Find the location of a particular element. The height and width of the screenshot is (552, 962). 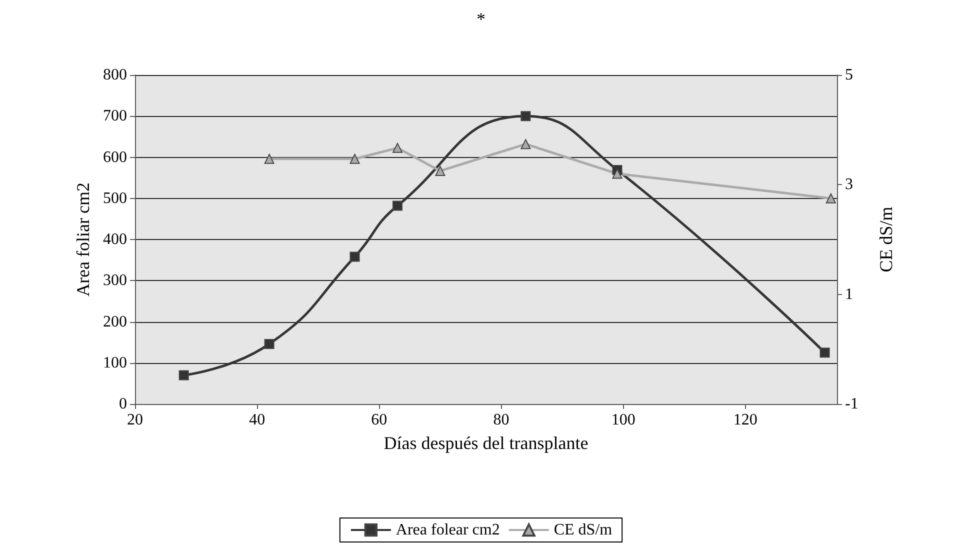

x-tick-label: 120 is located at coordinates (745, 420).